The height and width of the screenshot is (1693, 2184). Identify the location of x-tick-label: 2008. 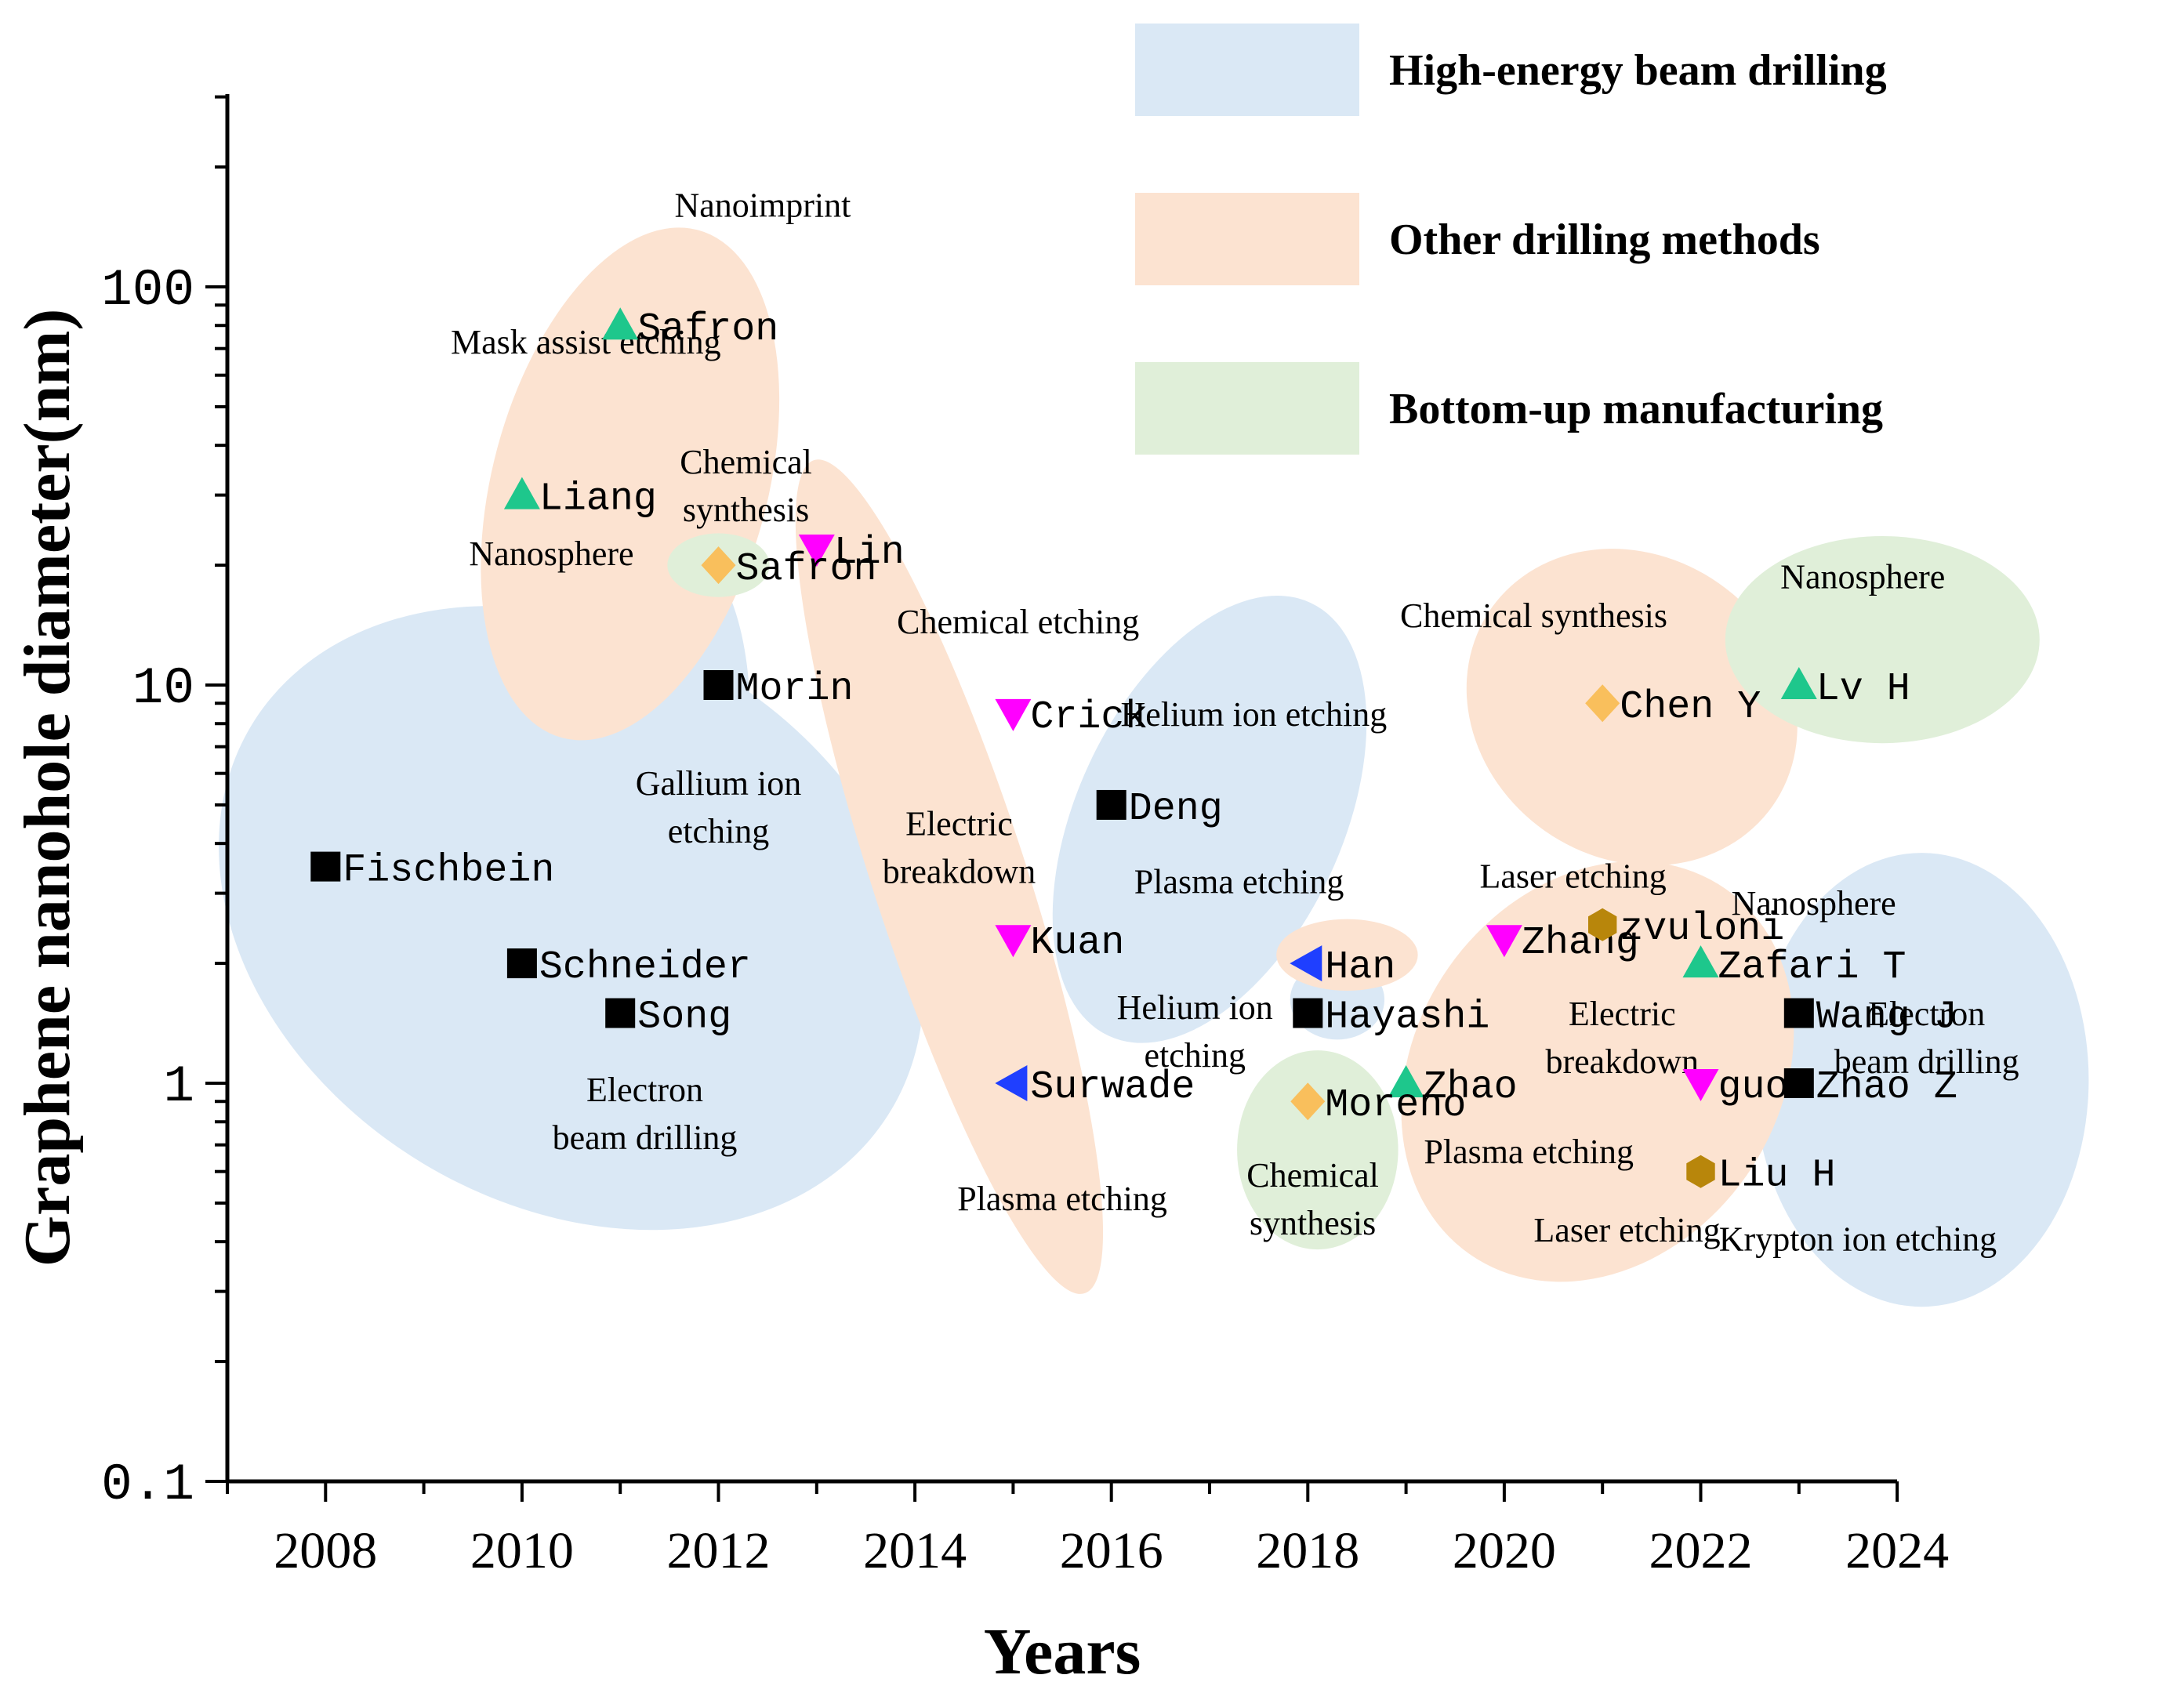
(325, 1550).